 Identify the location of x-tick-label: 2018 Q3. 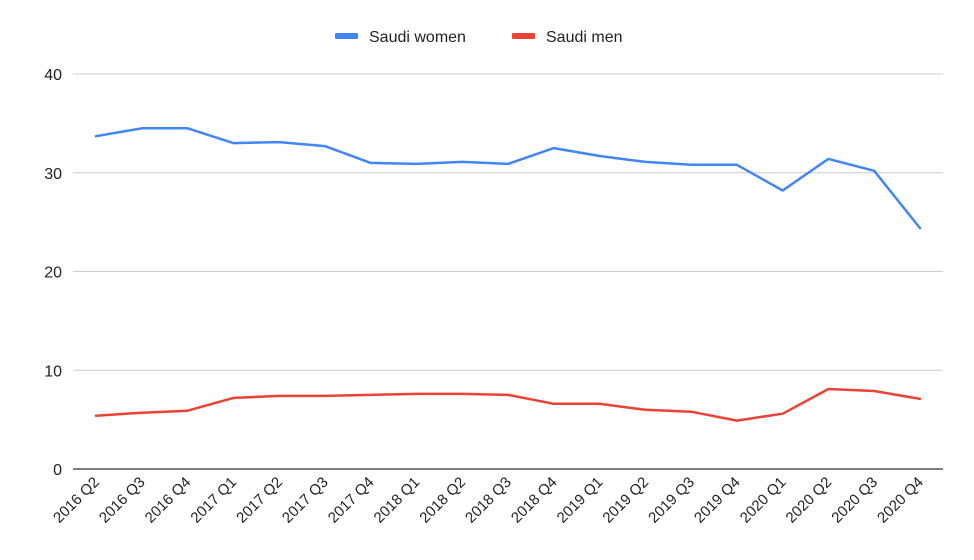
(488, 500).